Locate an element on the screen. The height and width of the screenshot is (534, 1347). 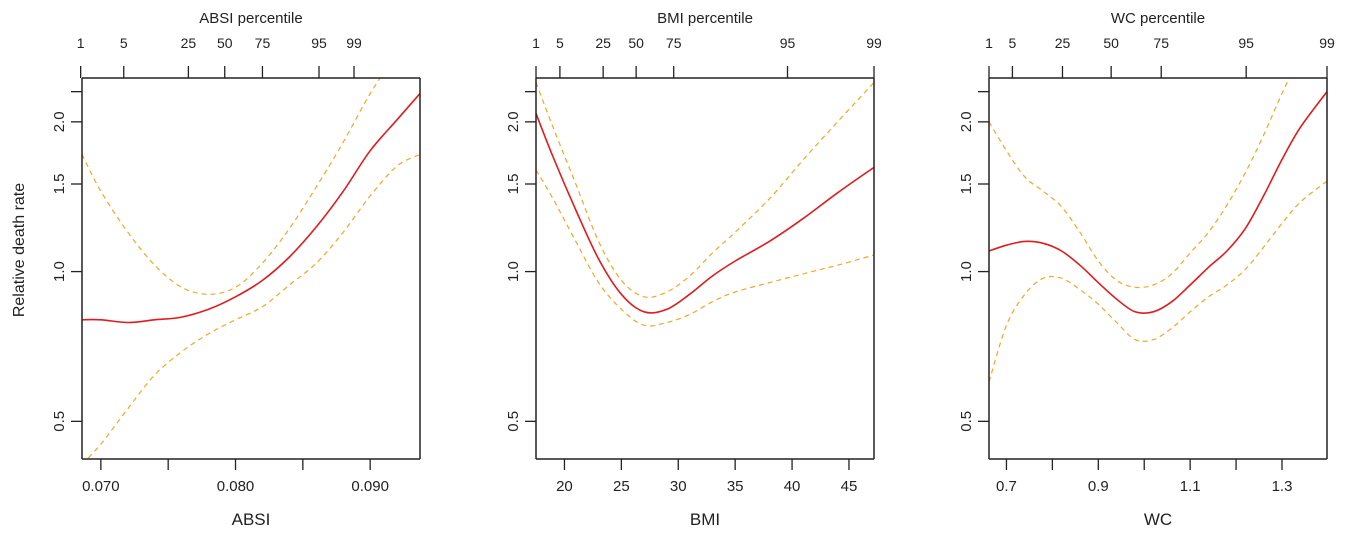
x-tick-label: 30 is located at coordinates (678, 486).